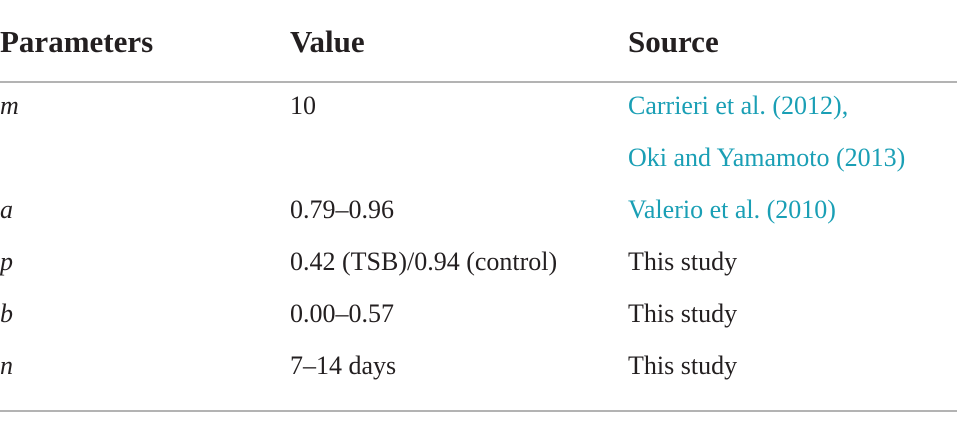 Image resolution: width=957 pixels, height=428 pixels. I want to click on value: 0.79–0.96, so click(342, 209).